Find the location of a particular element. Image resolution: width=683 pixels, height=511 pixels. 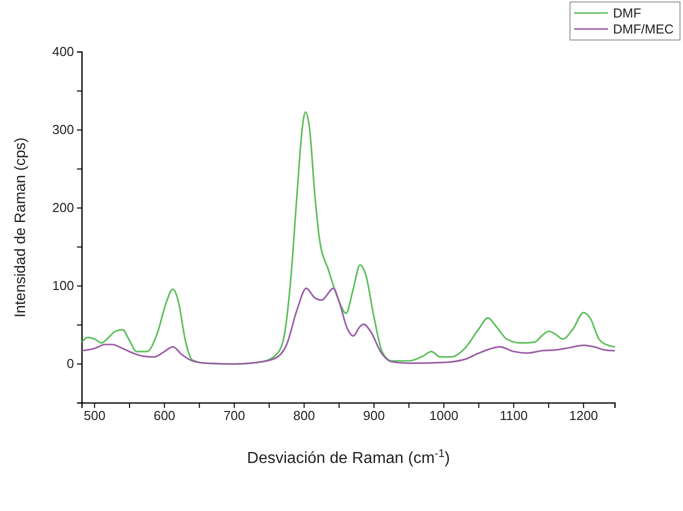

x-tick-label: 1100 is located at coordinates (514, 416).